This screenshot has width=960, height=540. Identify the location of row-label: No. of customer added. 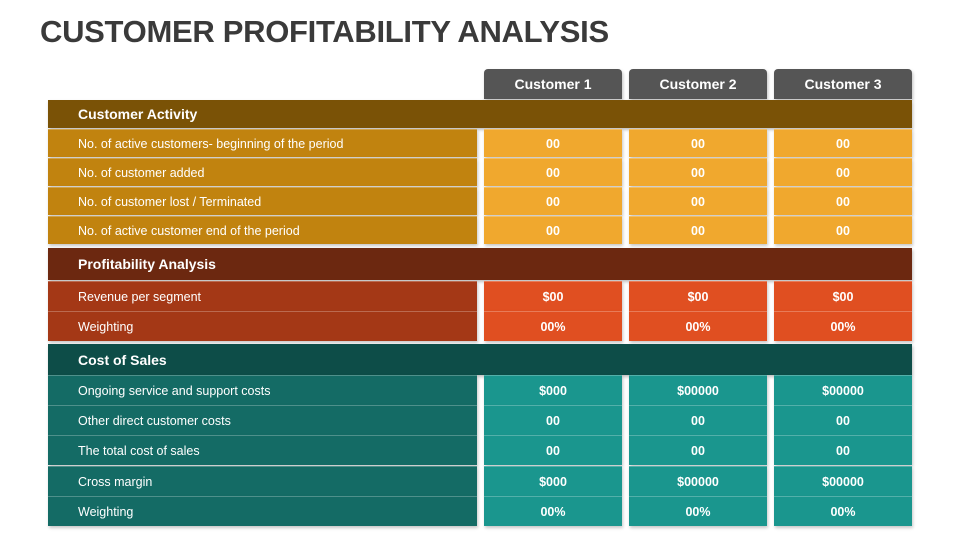
(262, 172).